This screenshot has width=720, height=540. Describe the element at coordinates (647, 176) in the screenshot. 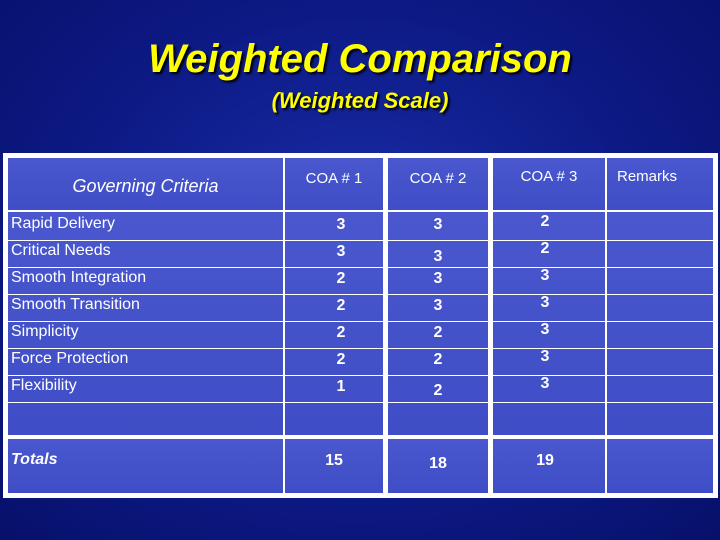

I see `header-remarks-label: Remarks` at that location.